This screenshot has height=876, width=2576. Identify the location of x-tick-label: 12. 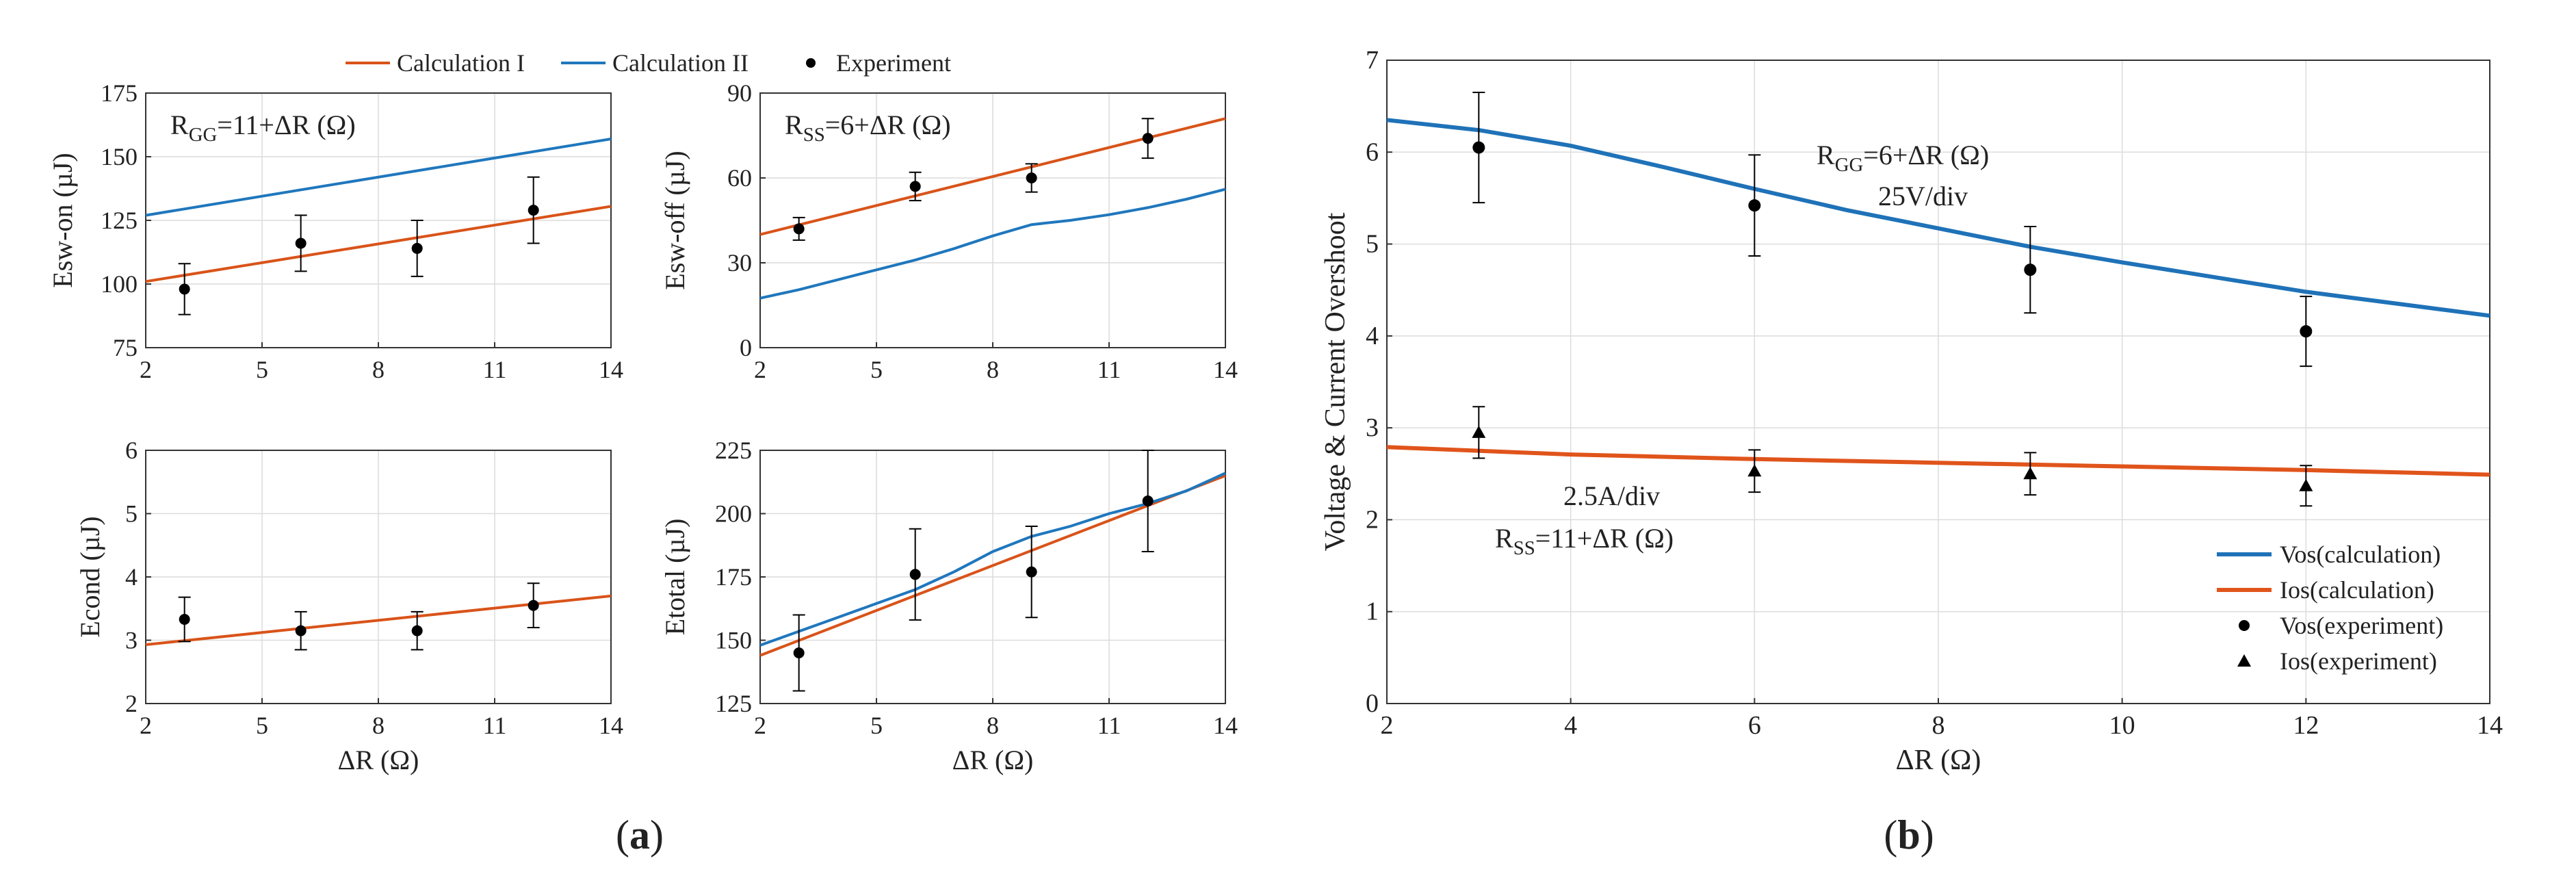
(2306, 725).